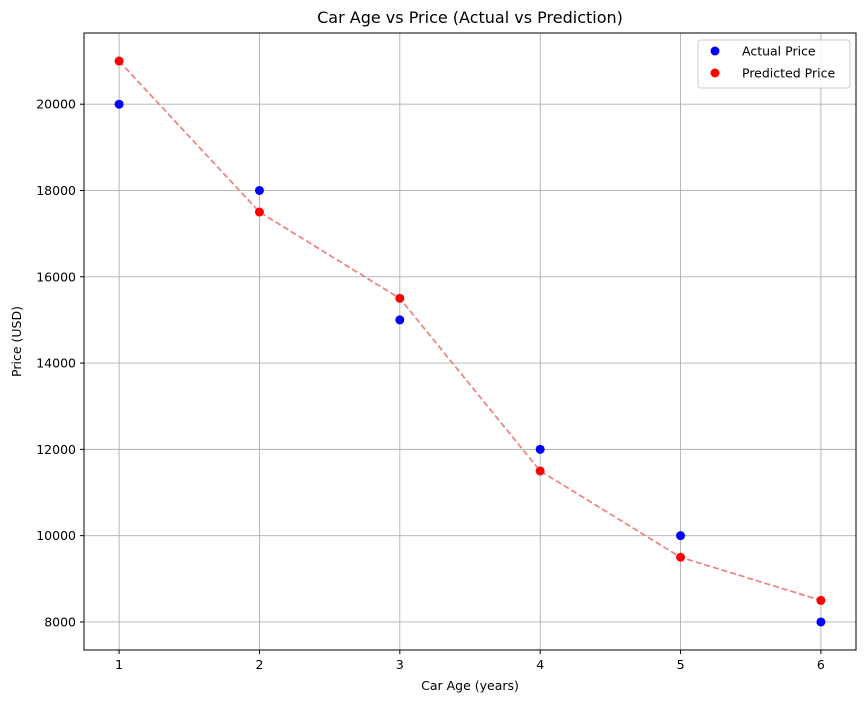 The height and width of the screenshot is (701, 868). Describe the element at coordinates (56, 104) in the screenshot. I see `y-tick-label: 20000` at that location.